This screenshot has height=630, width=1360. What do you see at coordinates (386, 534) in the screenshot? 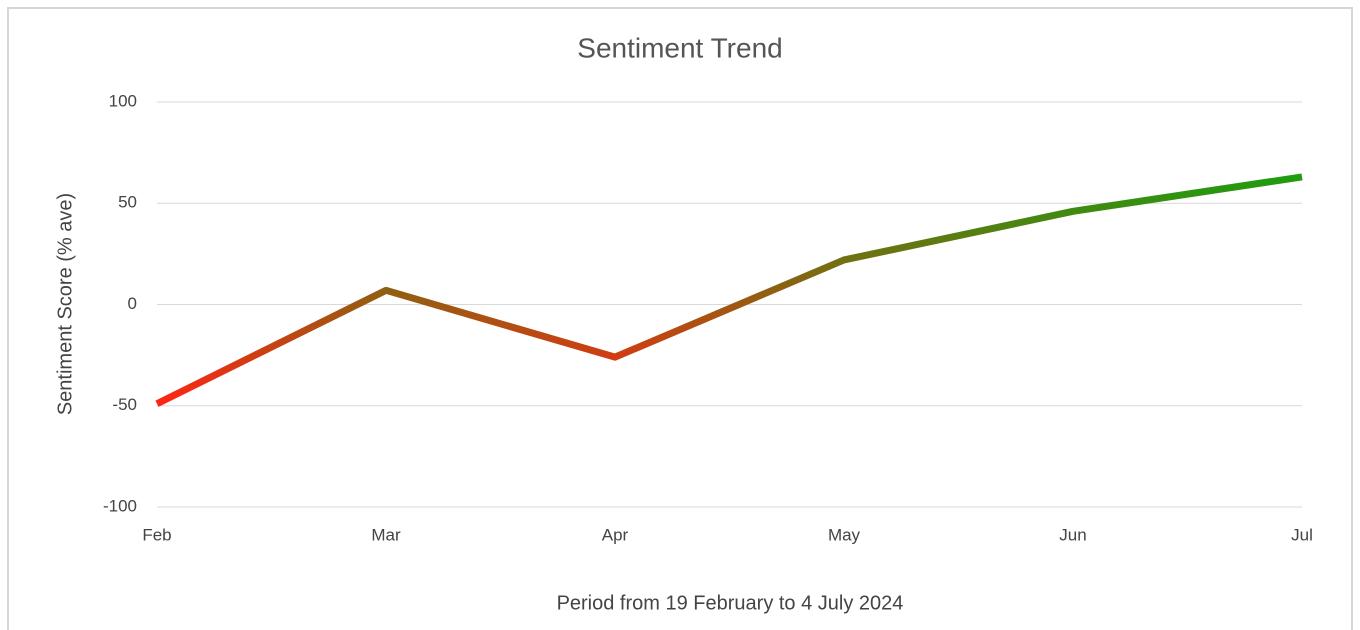
I see `x-tick-label: Mar` at bounding box center [386, 534].